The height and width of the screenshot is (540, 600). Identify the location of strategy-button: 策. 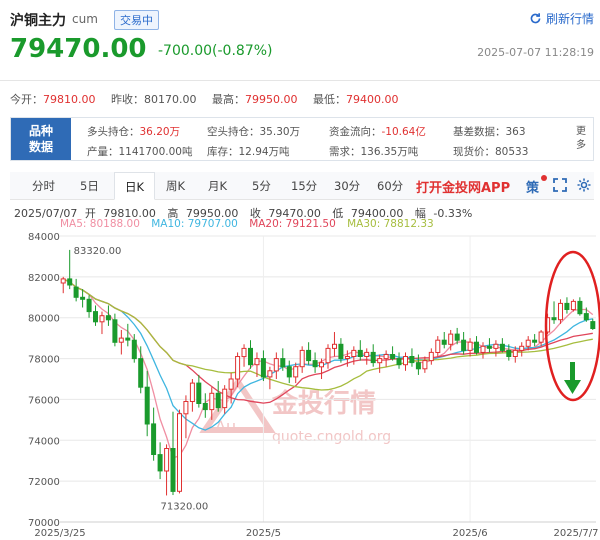
(536, 185).